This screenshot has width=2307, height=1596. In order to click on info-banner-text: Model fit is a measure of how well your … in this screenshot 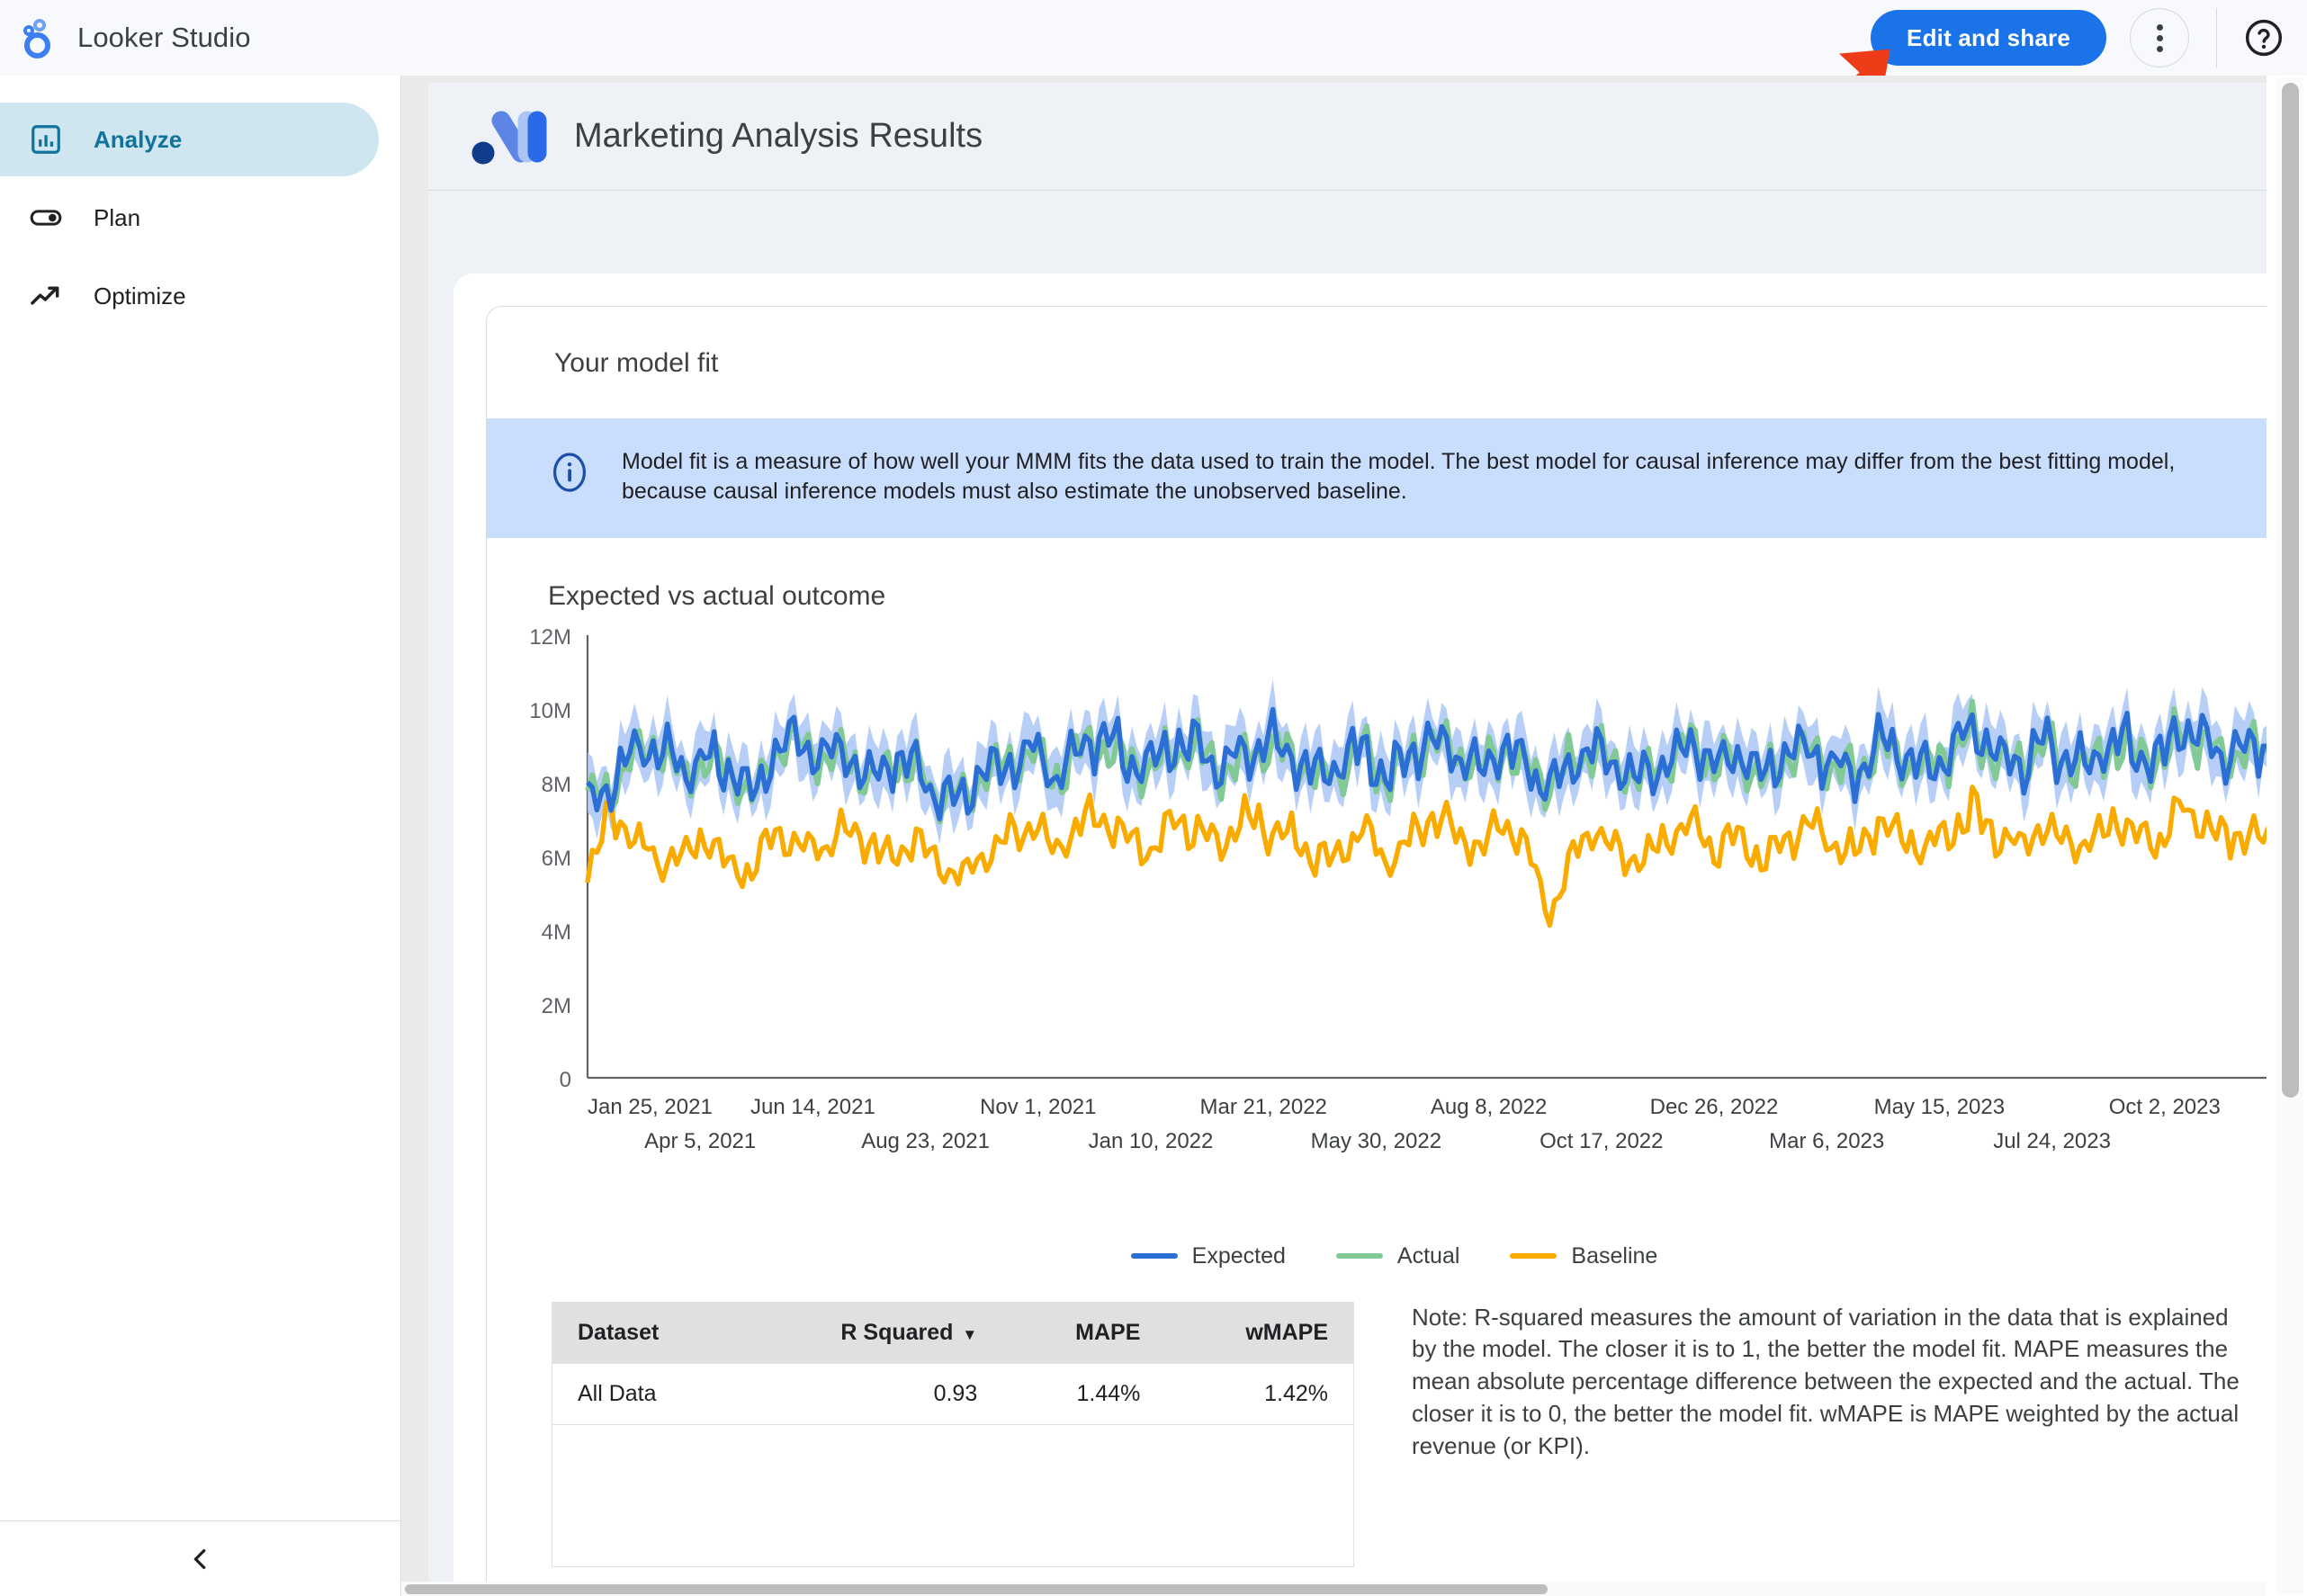, I will do `click(1399, 477)`.